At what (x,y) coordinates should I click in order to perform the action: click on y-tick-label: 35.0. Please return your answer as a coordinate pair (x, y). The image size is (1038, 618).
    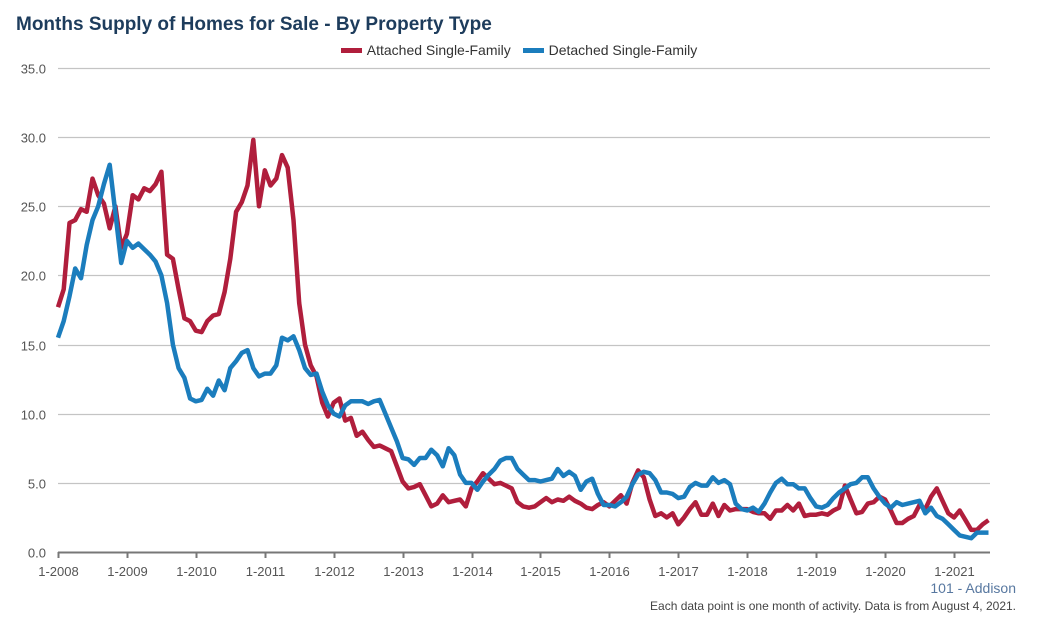
    Looking at the image, I should click on (33, 69).